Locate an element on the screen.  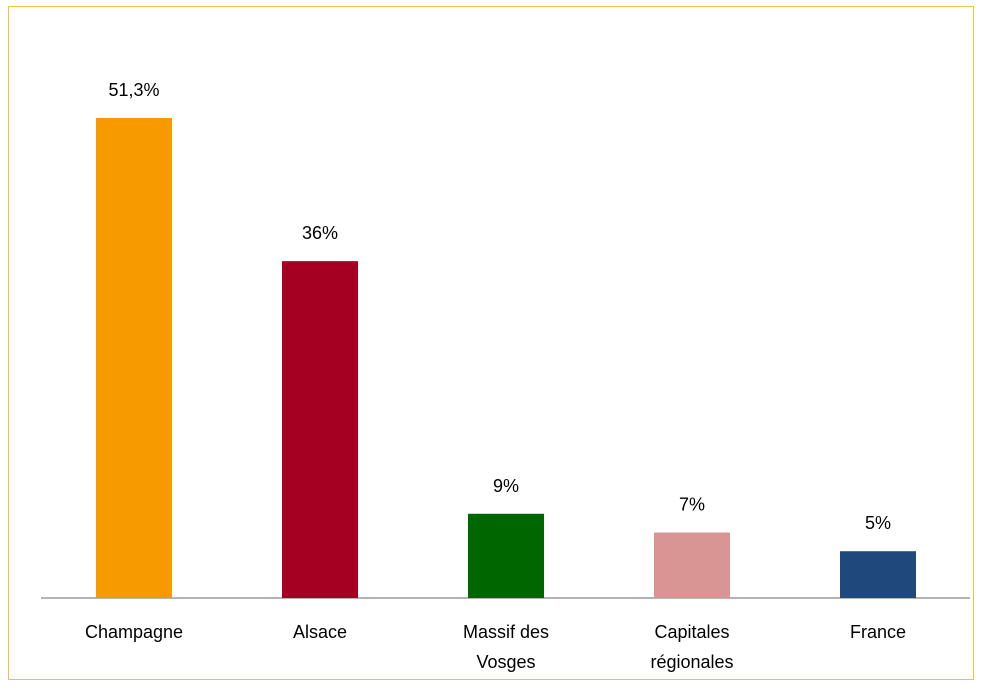
data-label: 51,3% is located at coordinates (133, 90).